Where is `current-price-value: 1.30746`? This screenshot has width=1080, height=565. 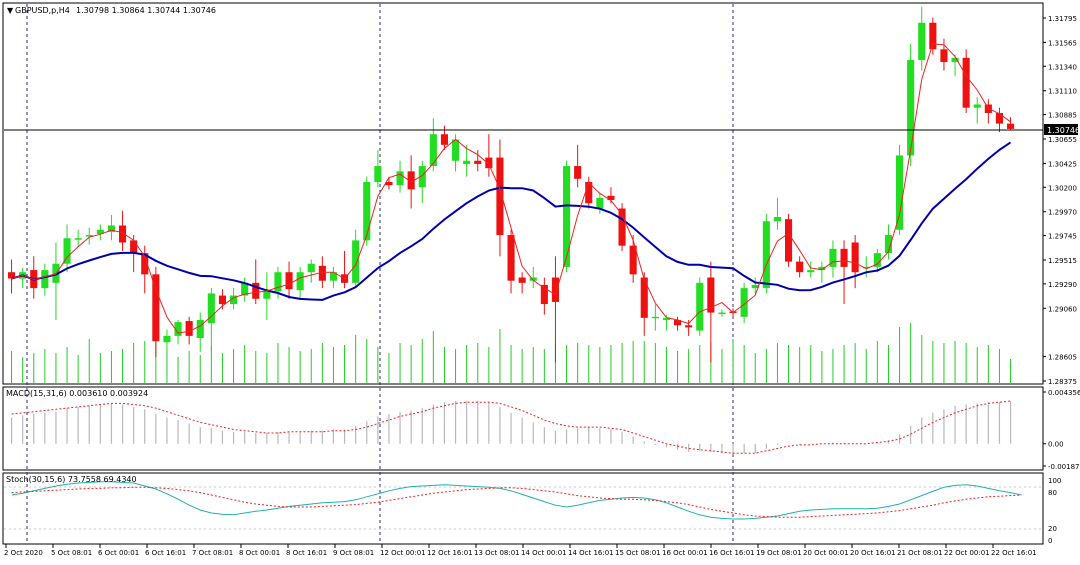 current-price-value: 1.30746 is located at coordinates (1063, 130).